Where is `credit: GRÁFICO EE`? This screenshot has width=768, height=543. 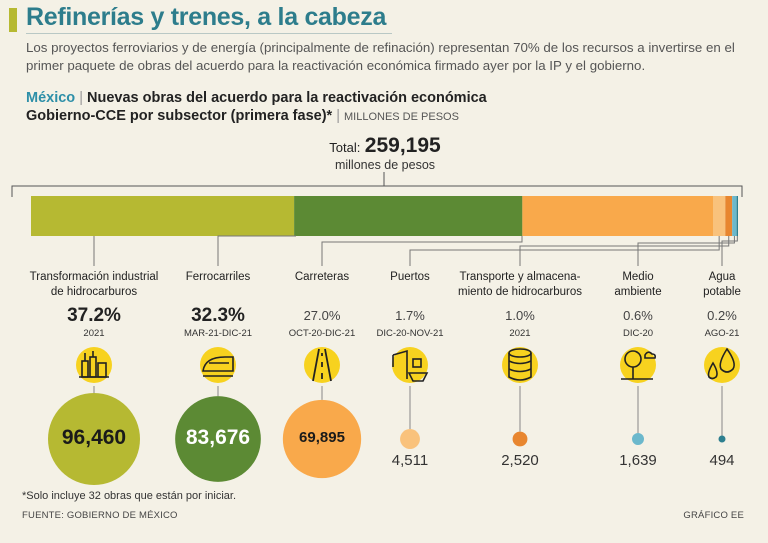 credit: GRÁFICO EE is located at coordinates (713, 515).